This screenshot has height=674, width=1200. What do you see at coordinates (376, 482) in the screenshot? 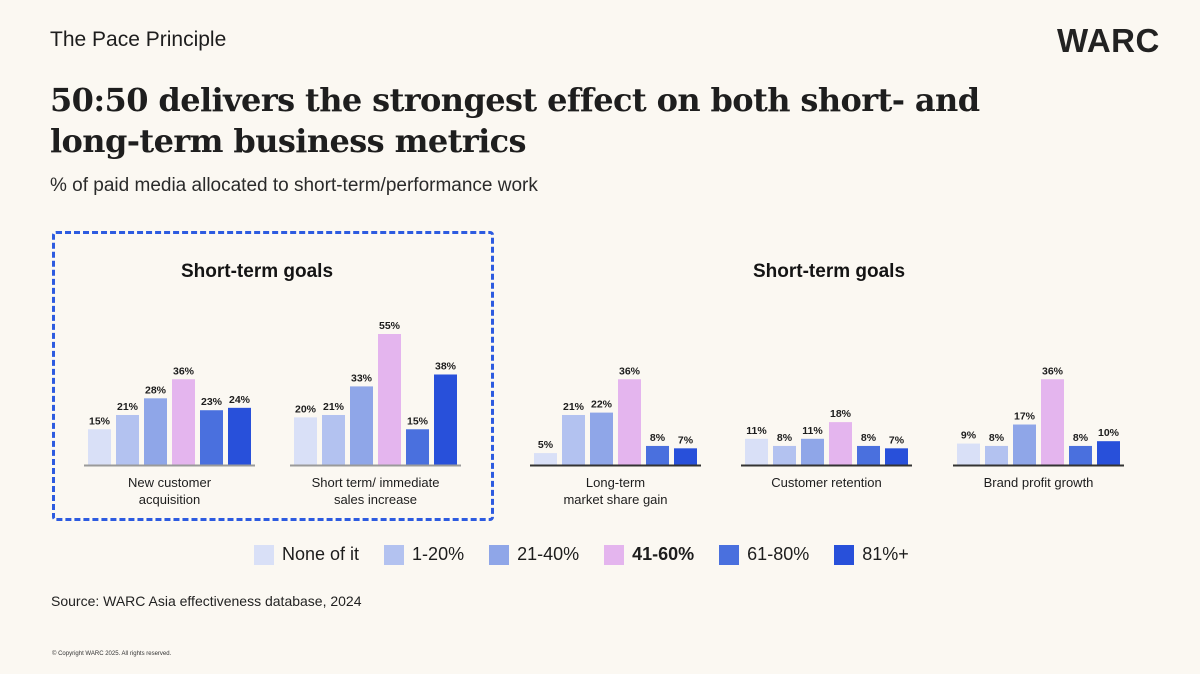
I see `category-label: Short term/ immediate` at bounding box center [376, 482].